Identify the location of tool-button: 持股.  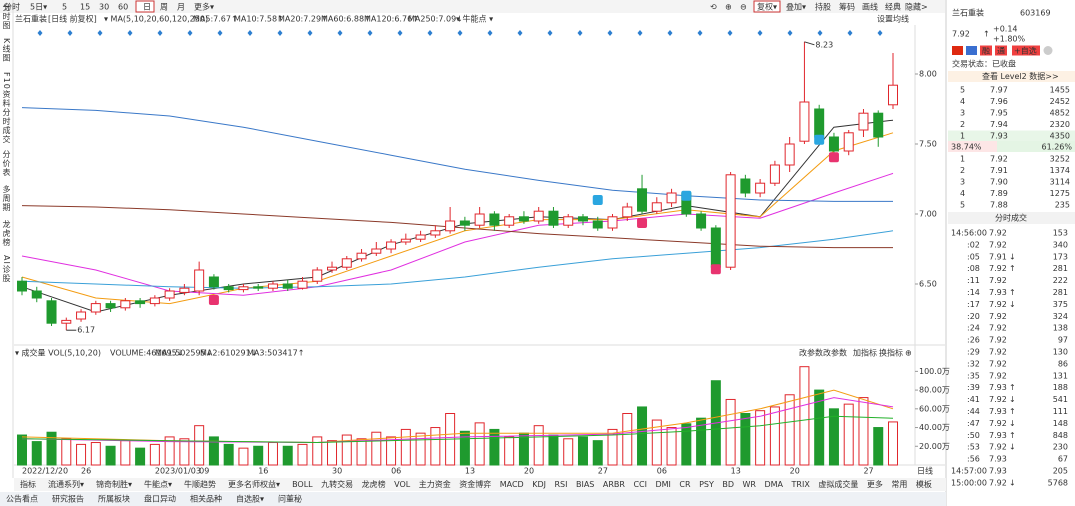
(823, 7).